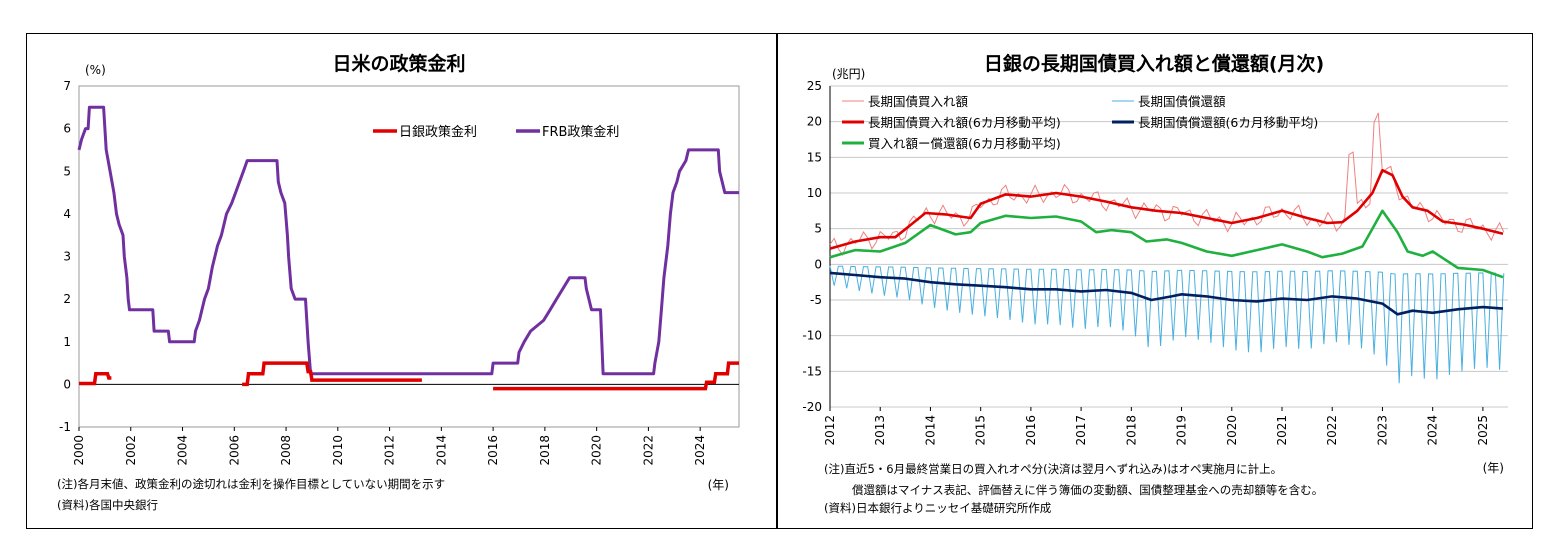 The height and width of the screenshot is (554, 1555). Describe the element at coordinates (67, 86) in the screenshot. I see `y-tick-label: 7` at that location.